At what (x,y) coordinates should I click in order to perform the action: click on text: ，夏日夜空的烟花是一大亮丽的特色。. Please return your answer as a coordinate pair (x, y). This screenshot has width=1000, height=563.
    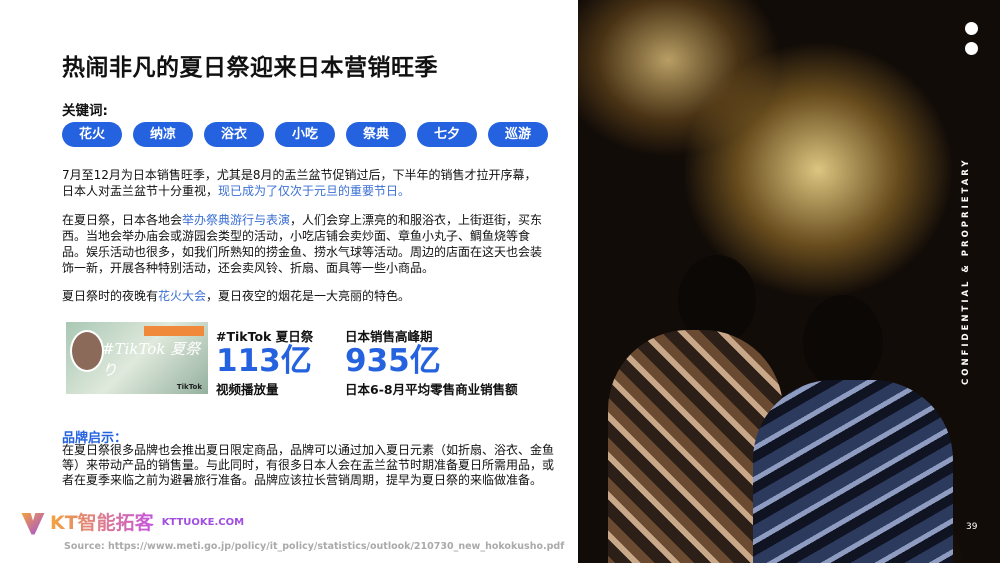
    Looking at the image, I should click on (308, 296).